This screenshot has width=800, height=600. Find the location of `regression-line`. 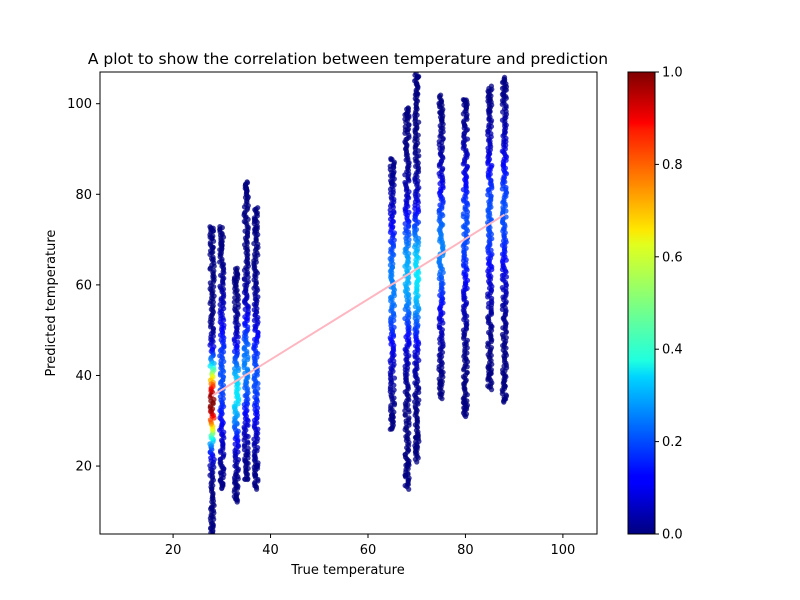

regression-line is located at coordinates (358, 305).